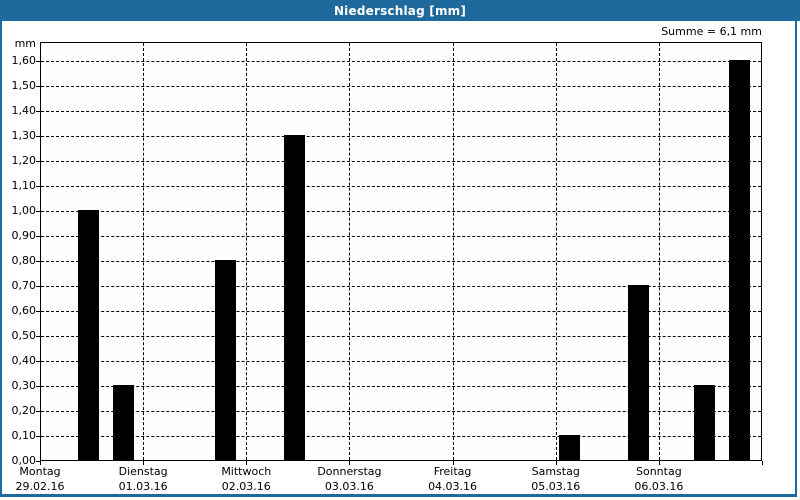  What do you see at coordinates (24, 210) in the screenshot?
I see `y-tick-label: 1,00` at bounding box center [24, 210].